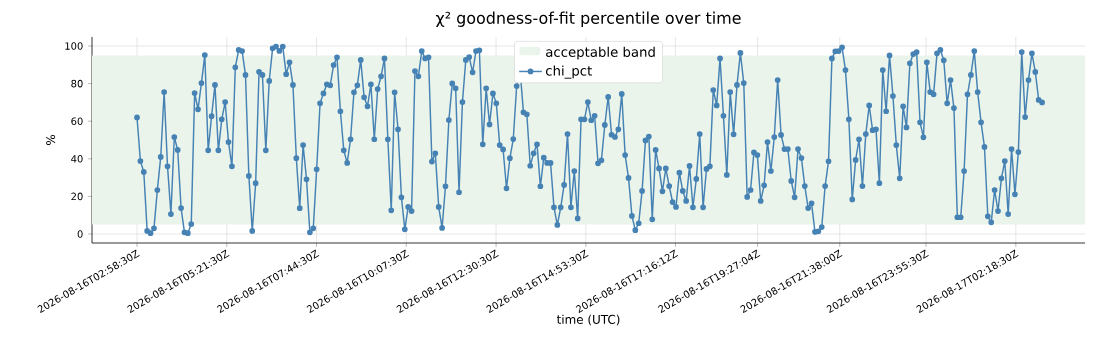  Describe the element at coordinates (77, 83) in the screenshot. I see `y-tick-label: 80` at that location.